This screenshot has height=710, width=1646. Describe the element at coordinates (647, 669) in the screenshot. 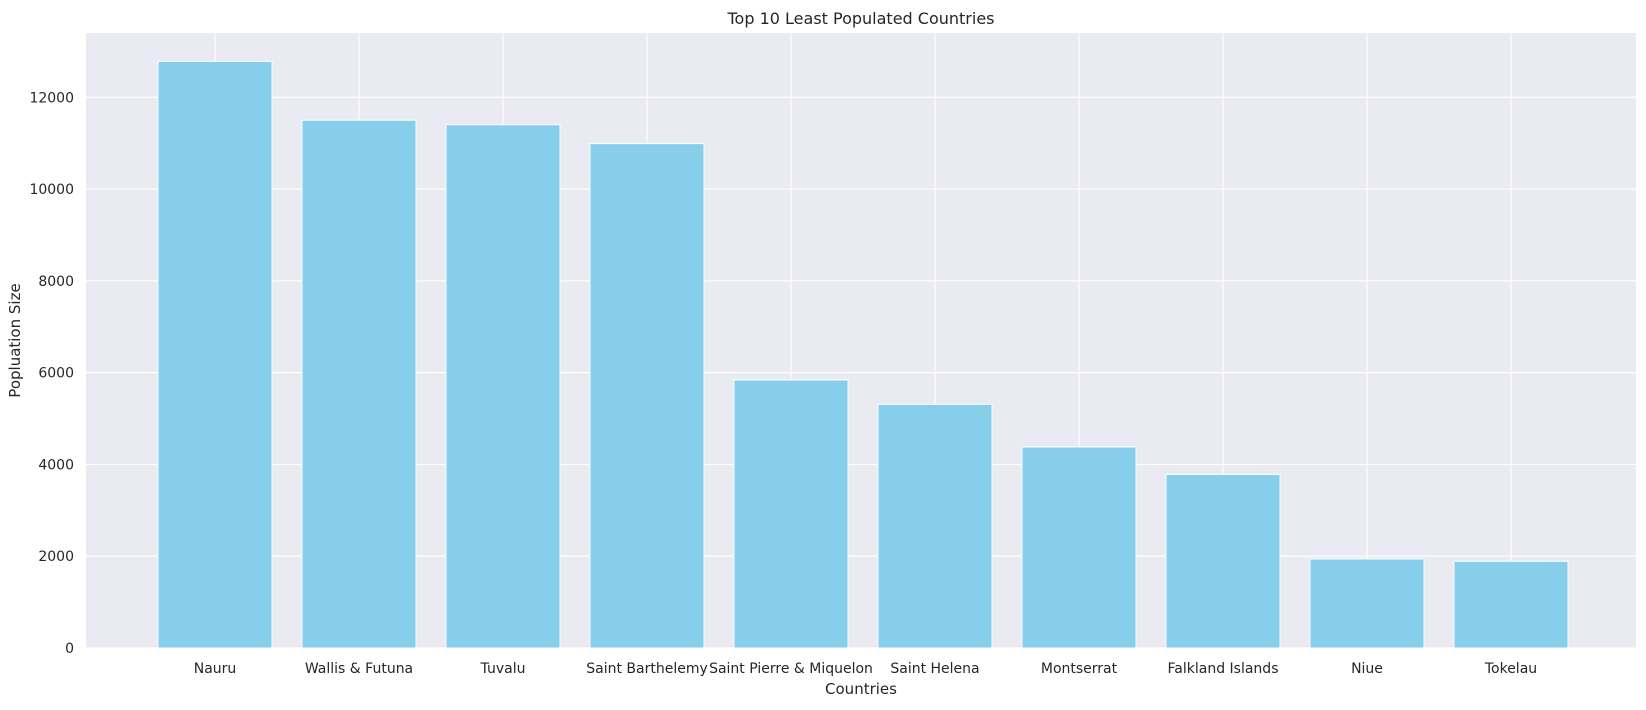

I see `x-tick-label: Saint Barthelemy` at that location.